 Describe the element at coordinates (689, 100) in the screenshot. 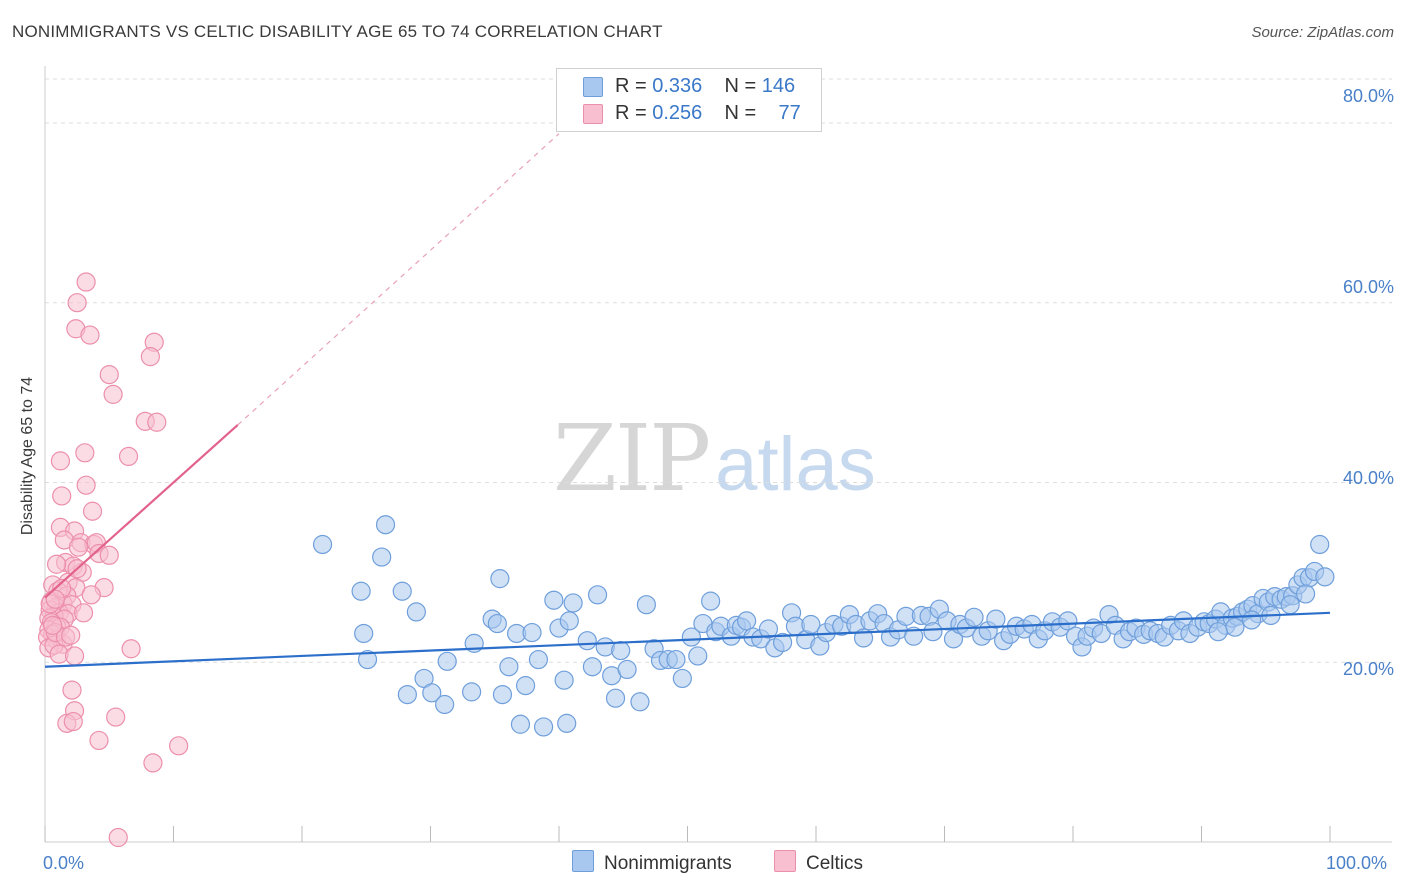

I see `stats-legend: R = 0.336 N = 146 R = 0.256 N = 77` at that location.